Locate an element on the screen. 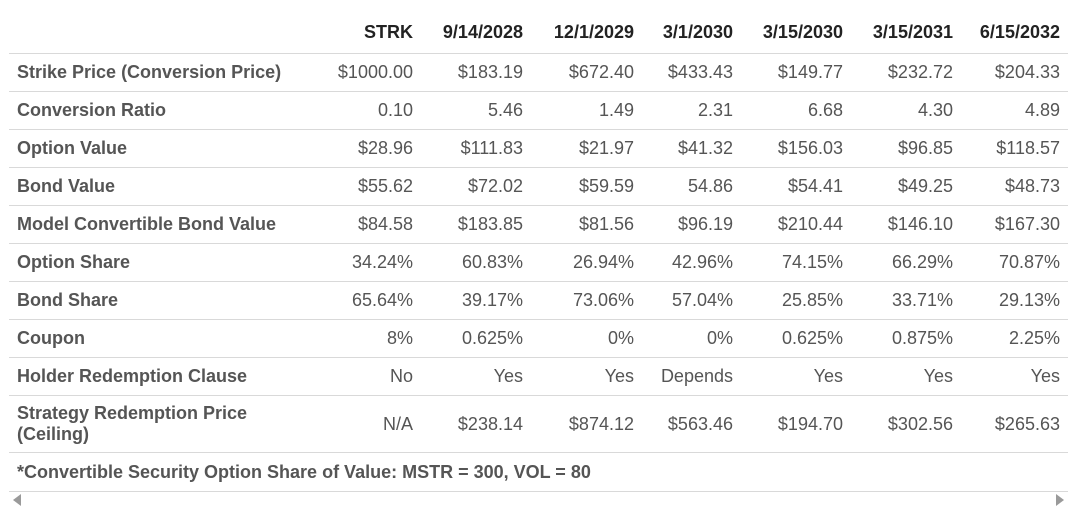 The height and width of the screenshot is (523, 1080). table-cell: $874.12 is located at coordinates (601, 423).